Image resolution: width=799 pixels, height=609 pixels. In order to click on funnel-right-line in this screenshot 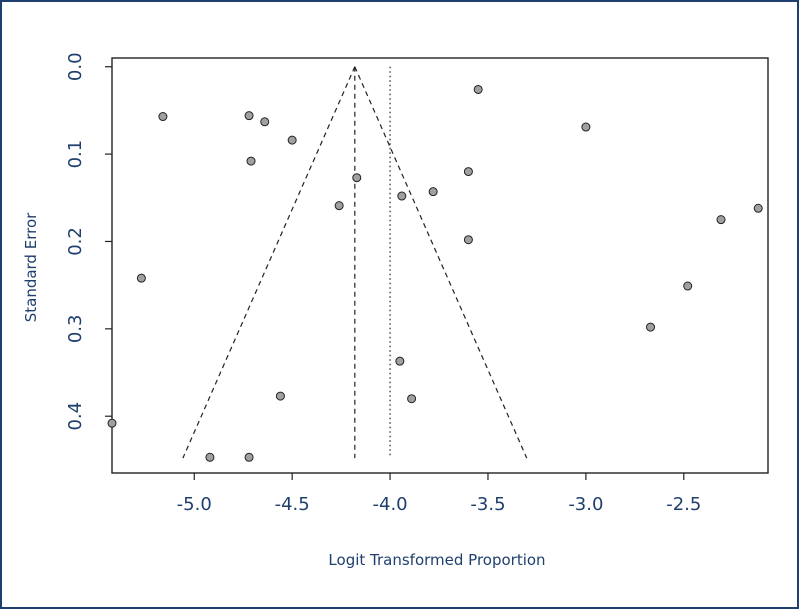, I will do `click(441, 262)`.